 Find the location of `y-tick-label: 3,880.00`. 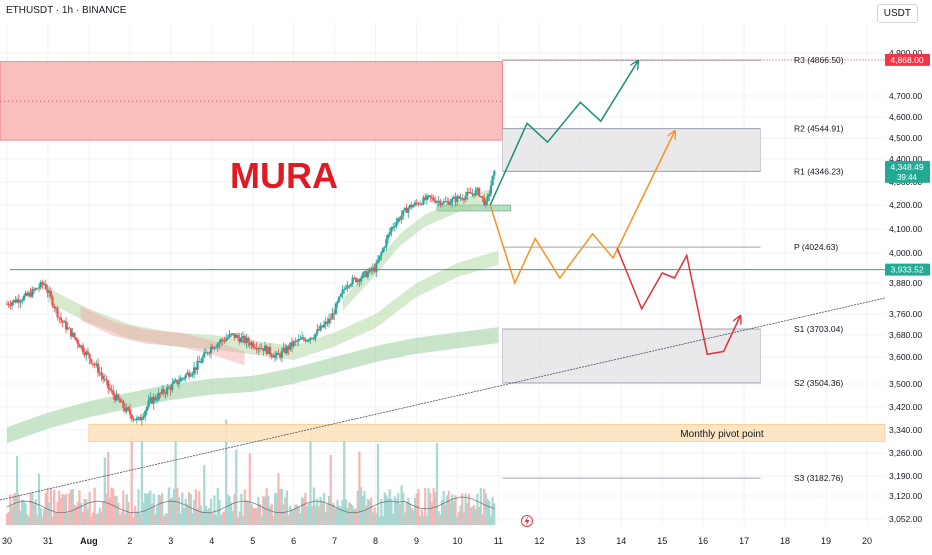

y-tick-label: 3,880.00 is located at coordinates (905, 283).